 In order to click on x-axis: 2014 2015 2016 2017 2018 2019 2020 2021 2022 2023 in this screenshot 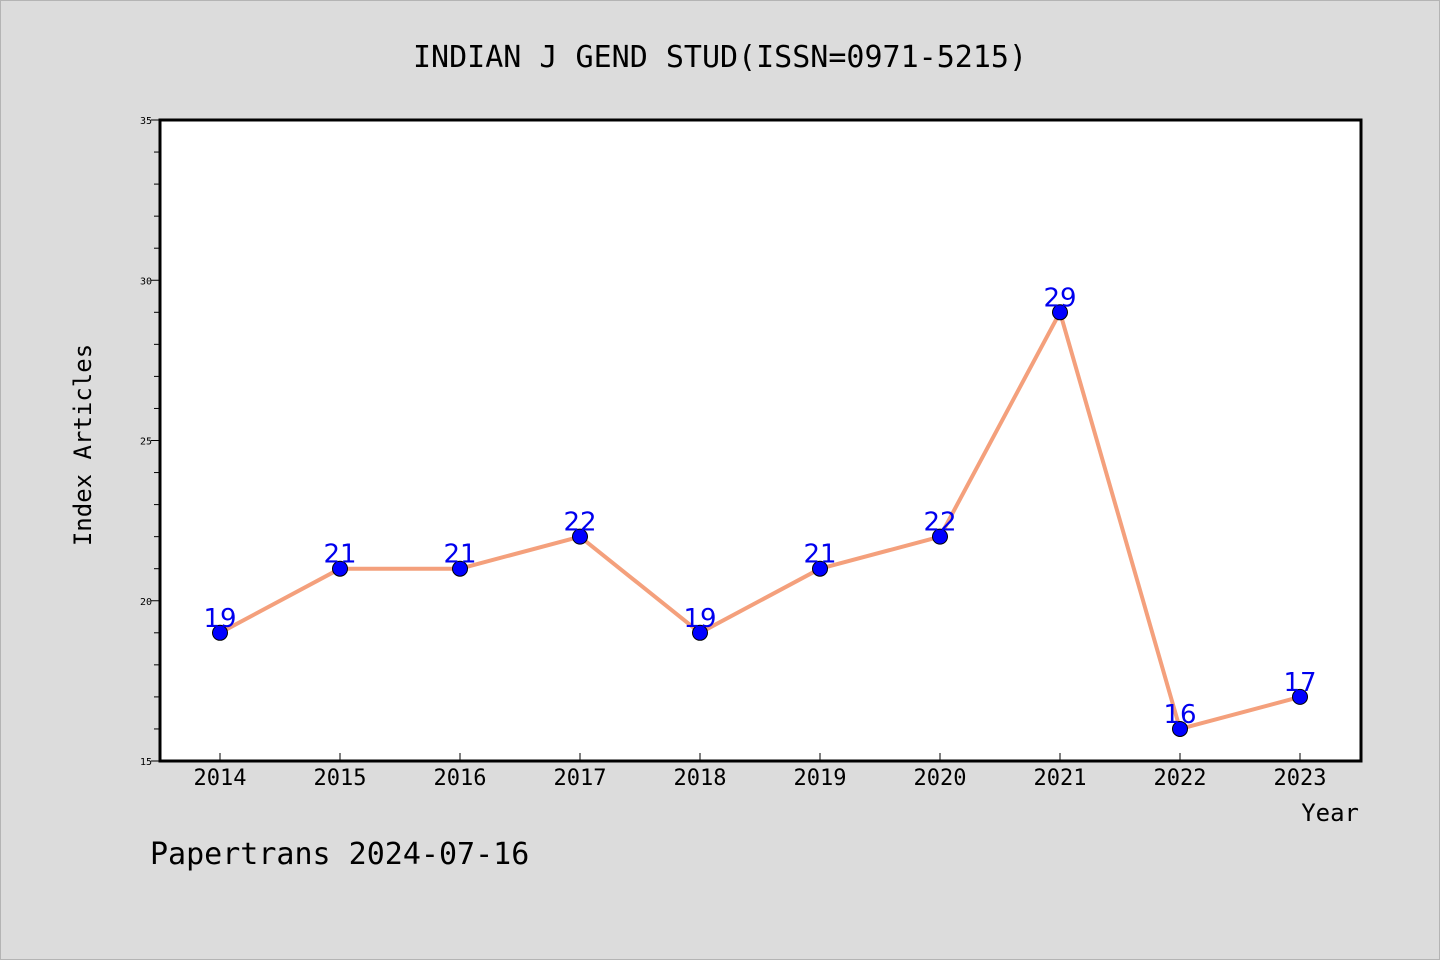, I will do `click(760, 772)`.